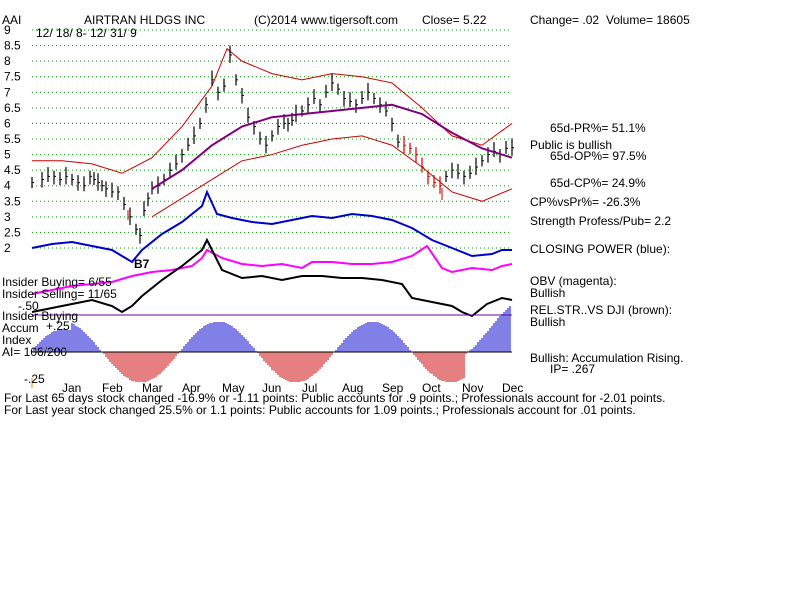 The image size is (800, 600). Describe the element at coordinates (585, 202) in the screenshot. I see `cpvspr-value: CP%vsPr%= -26.3%` at that location.